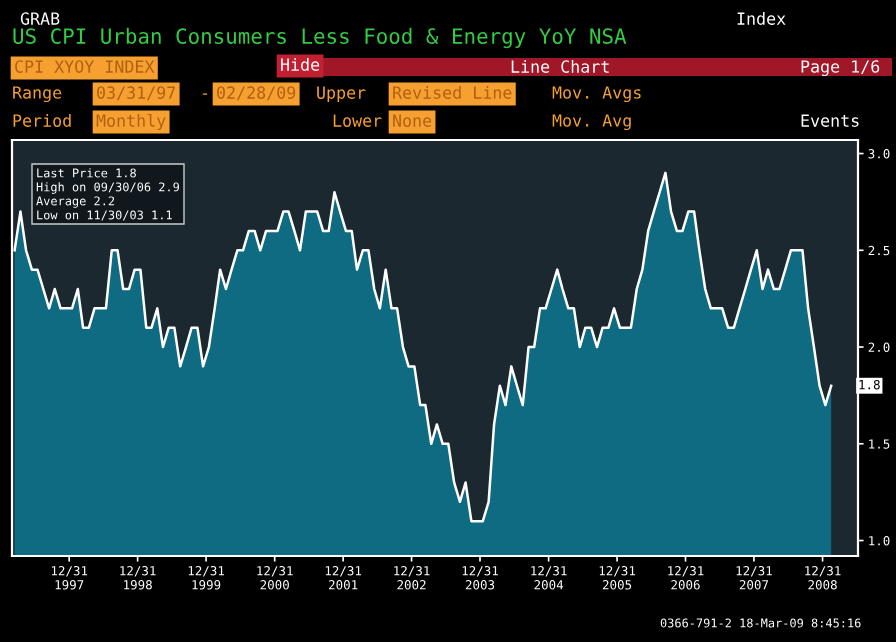 Image resolution: width=896 pixels, height=642 pixels. I want to click on text: Line Chart, so click(560, 66).